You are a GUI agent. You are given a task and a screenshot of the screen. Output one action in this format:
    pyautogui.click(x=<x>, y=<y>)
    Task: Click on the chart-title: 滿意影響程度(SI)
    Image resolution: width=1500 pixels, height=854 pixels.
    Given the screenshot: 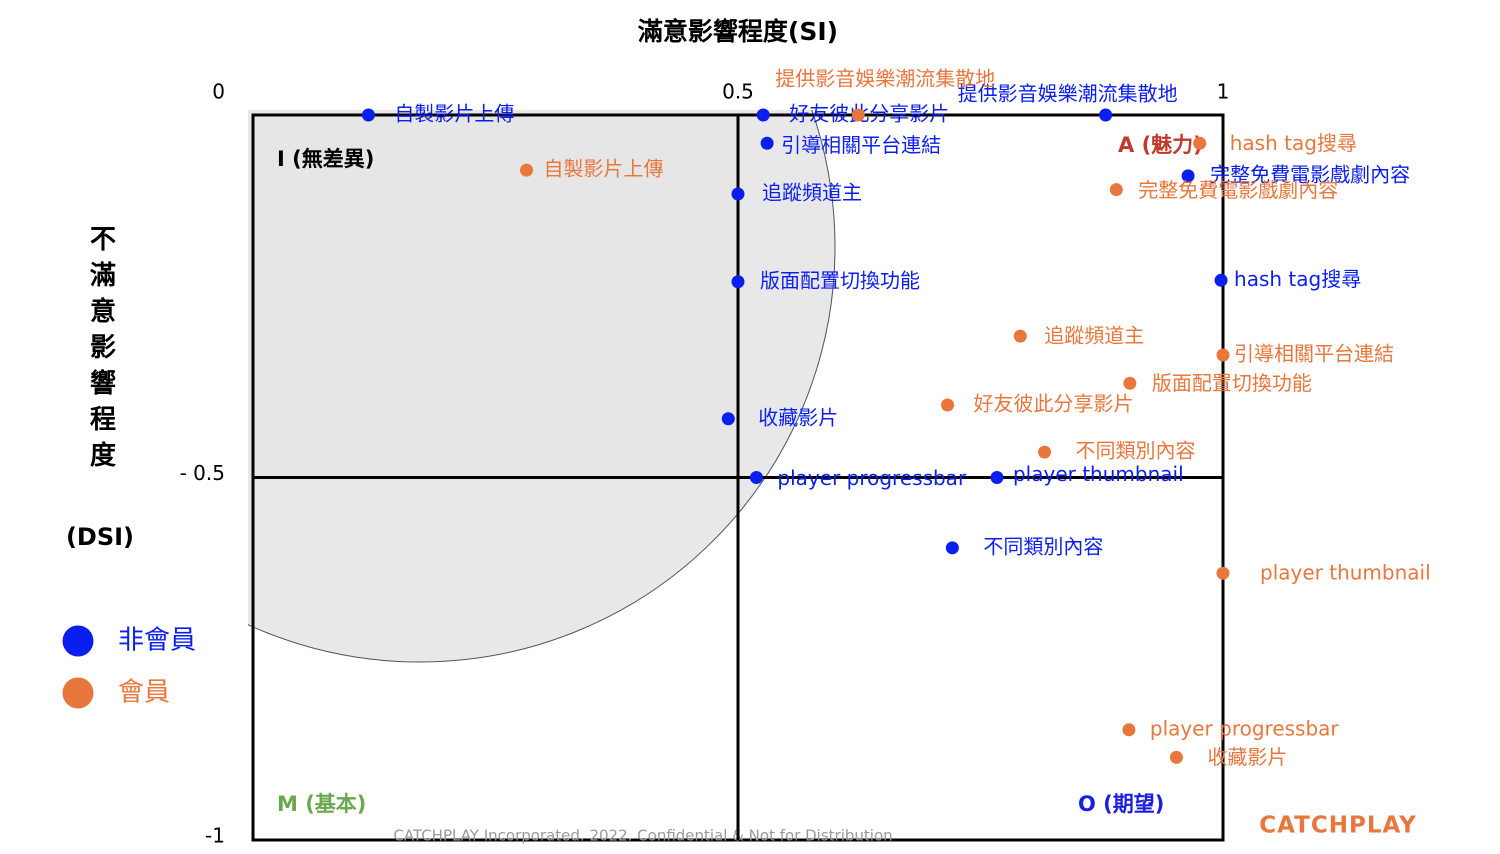 What is the action you would take?
    pyautogui.click(x=738, y=31)
    